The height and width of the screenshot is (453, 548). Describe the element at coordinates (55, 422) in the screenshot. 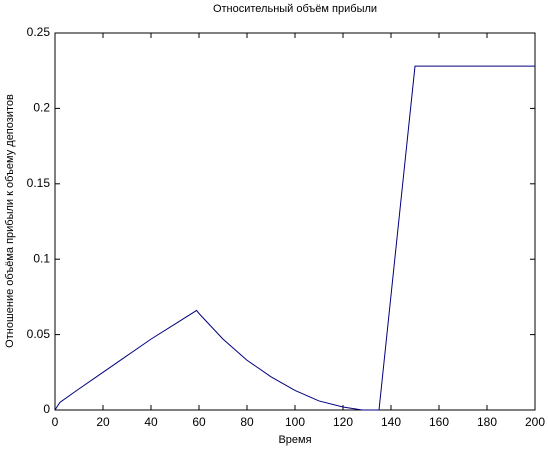

I see `x-tick-label: 0` at that location.